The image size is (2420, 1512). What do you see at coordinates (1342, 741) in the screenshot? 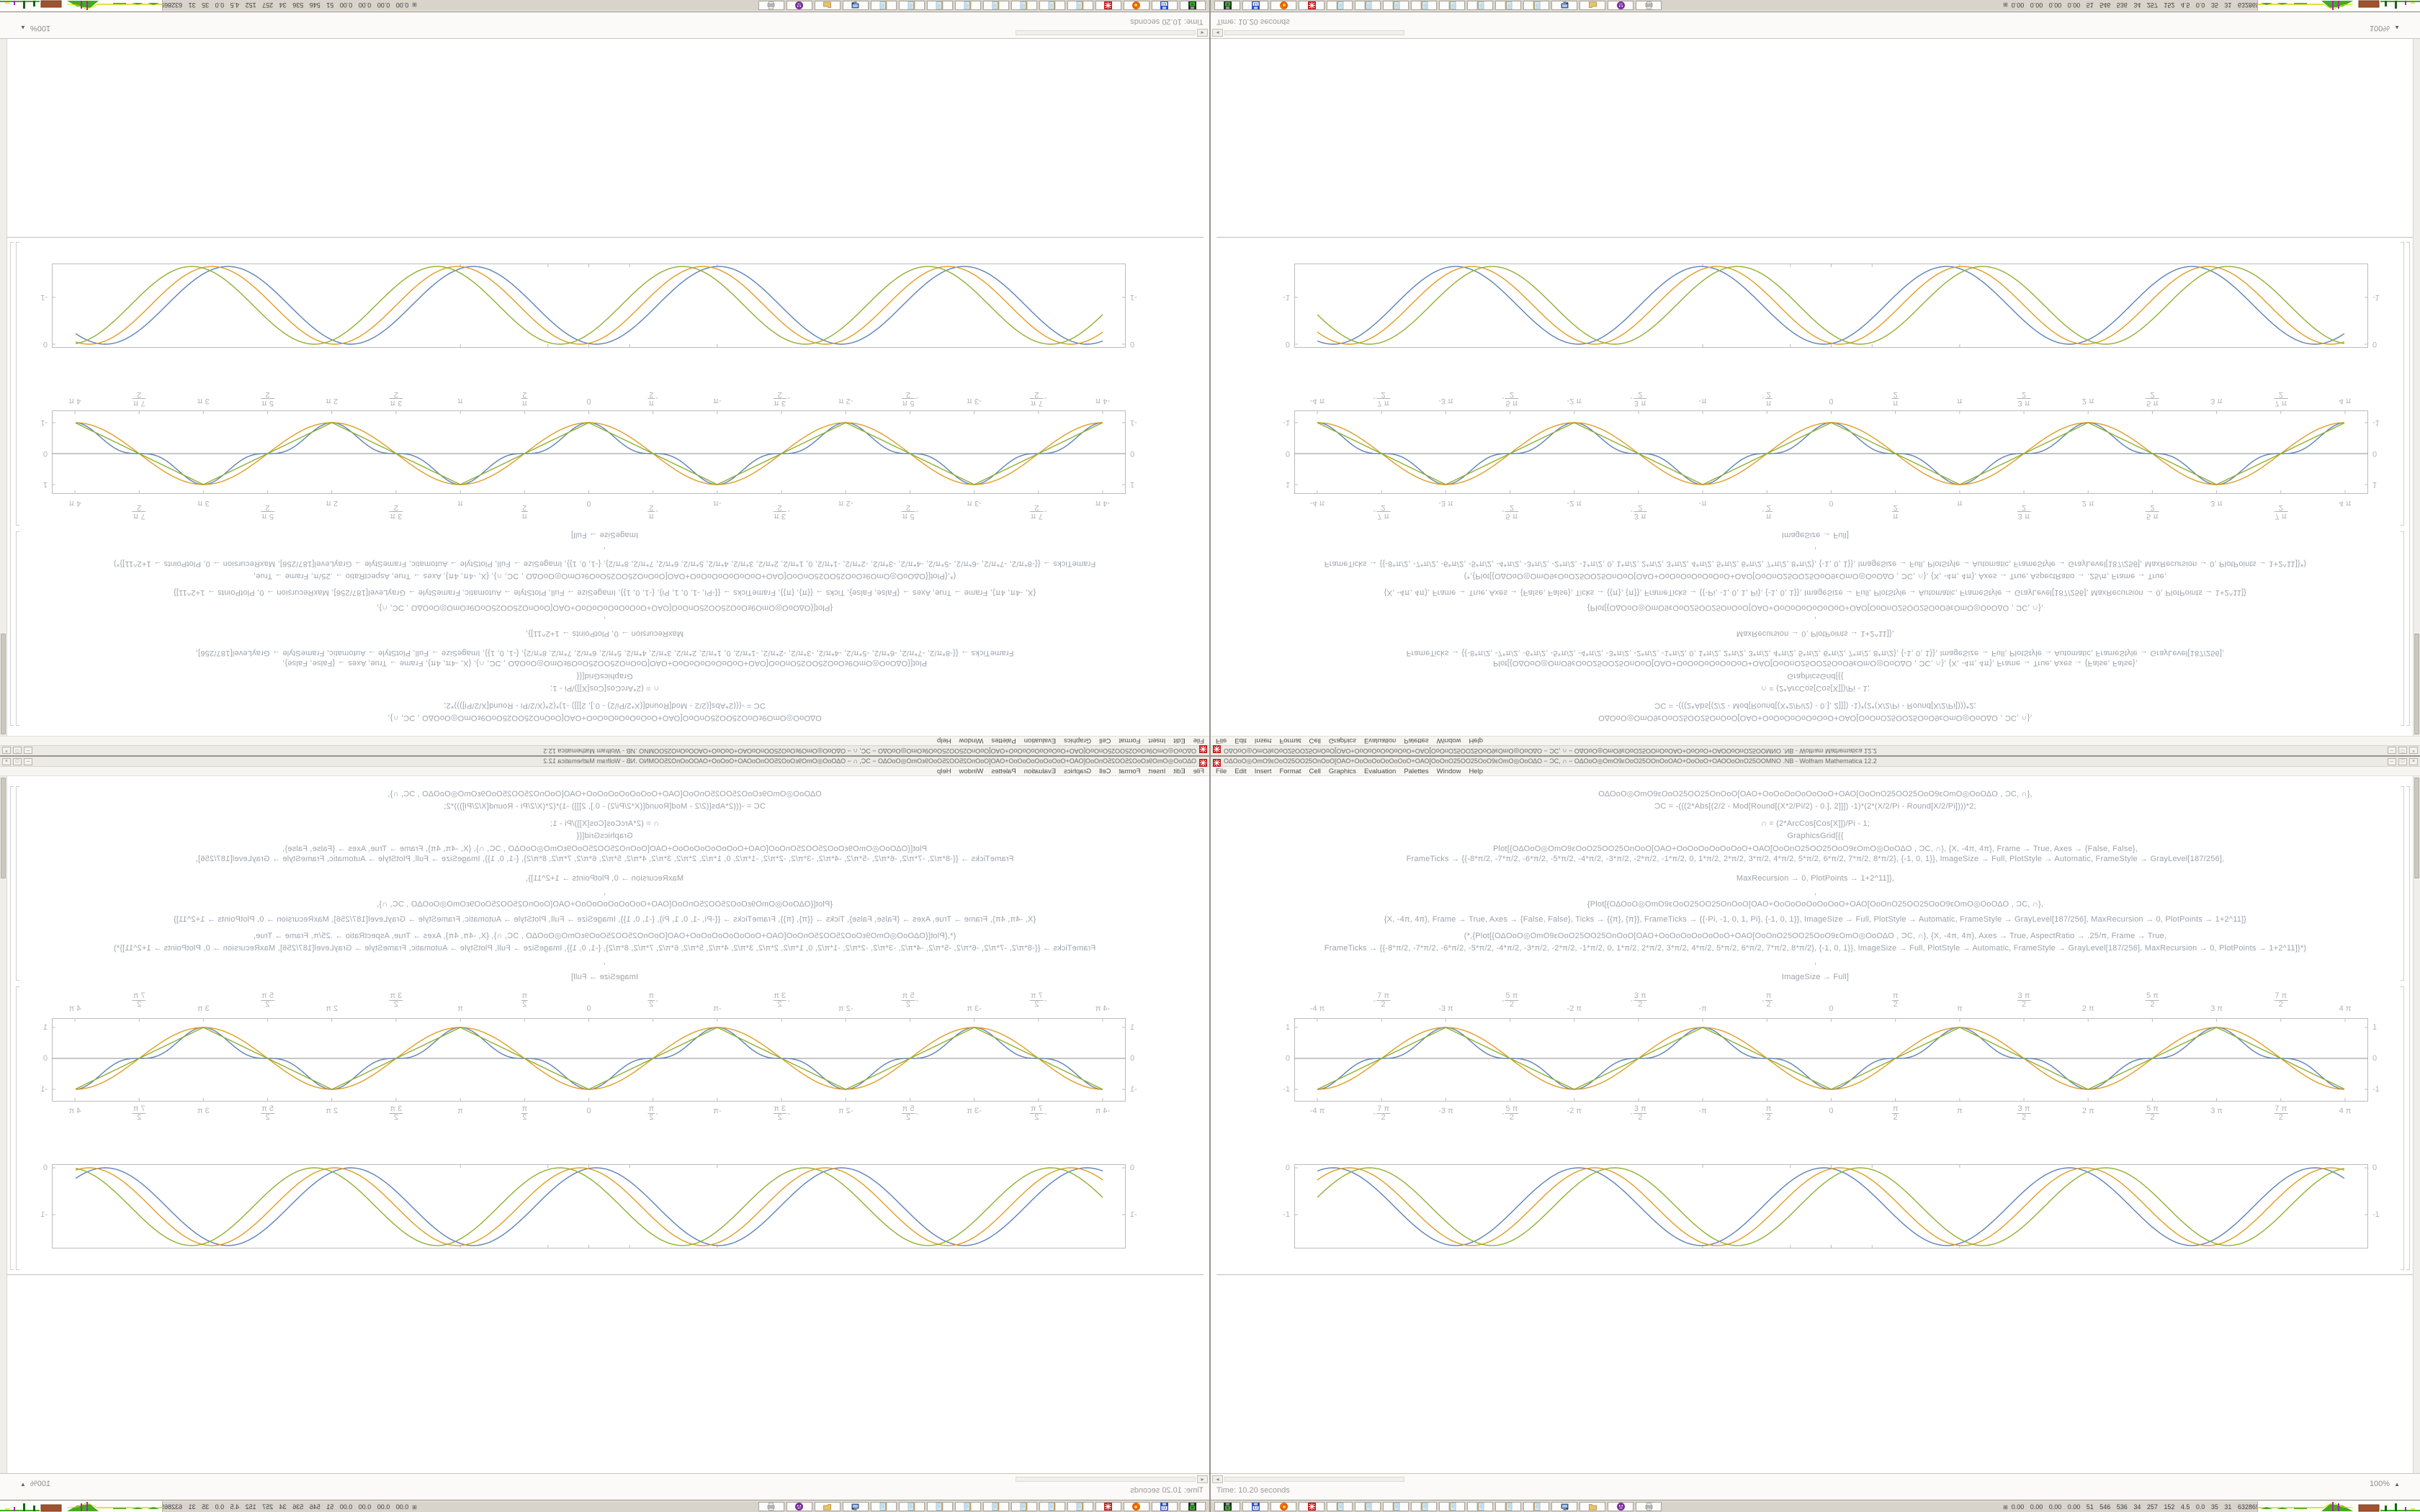
I see `menu-item-graphics: Graphics` at bounding box center [1342, 741].